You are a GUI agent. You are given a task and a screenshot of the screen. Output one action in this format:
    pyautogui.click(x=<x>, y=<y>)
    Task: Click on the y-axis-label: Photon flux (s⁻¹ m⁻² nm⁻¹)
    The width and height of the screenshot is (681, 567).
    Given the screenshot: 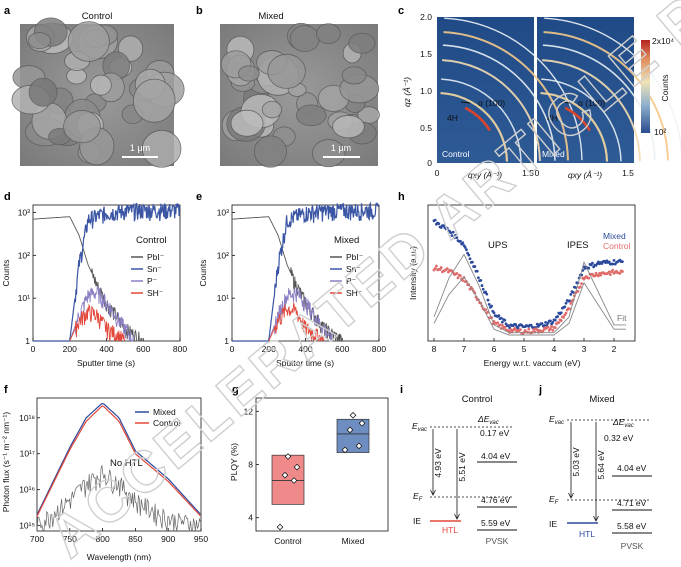 What is the action you would take?
    pyautogui.click(x=6, y=462)
    